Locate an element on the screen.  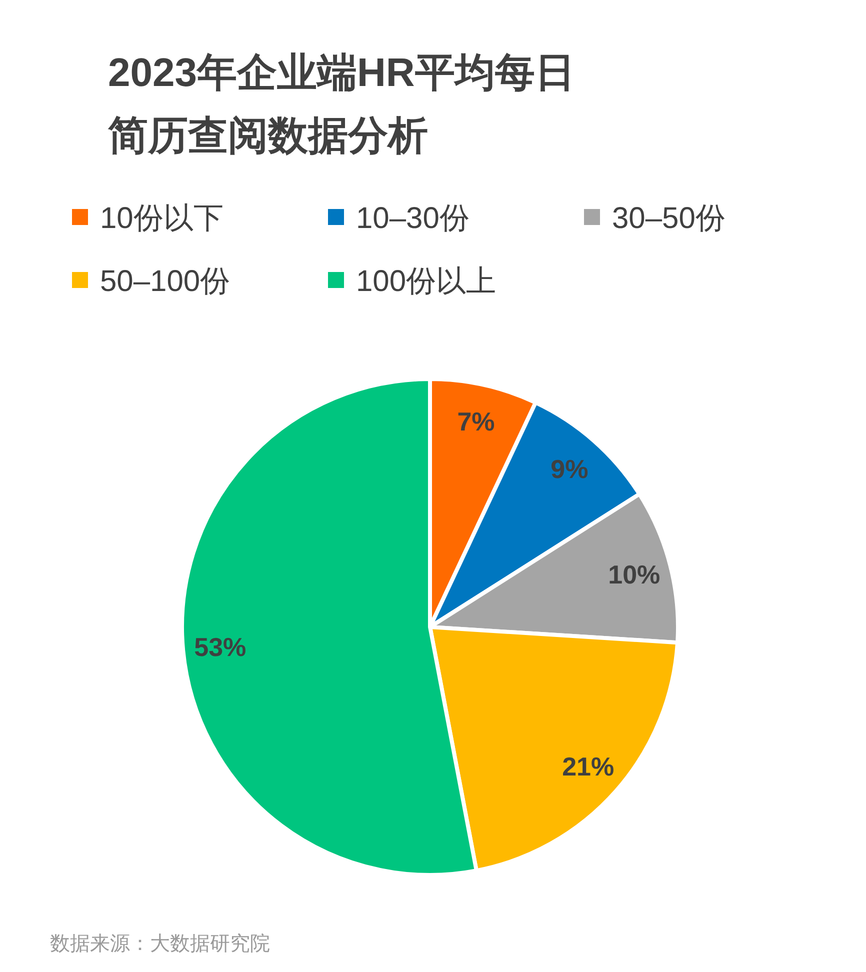
data-label: 53% is located at coordinates (220, 647).